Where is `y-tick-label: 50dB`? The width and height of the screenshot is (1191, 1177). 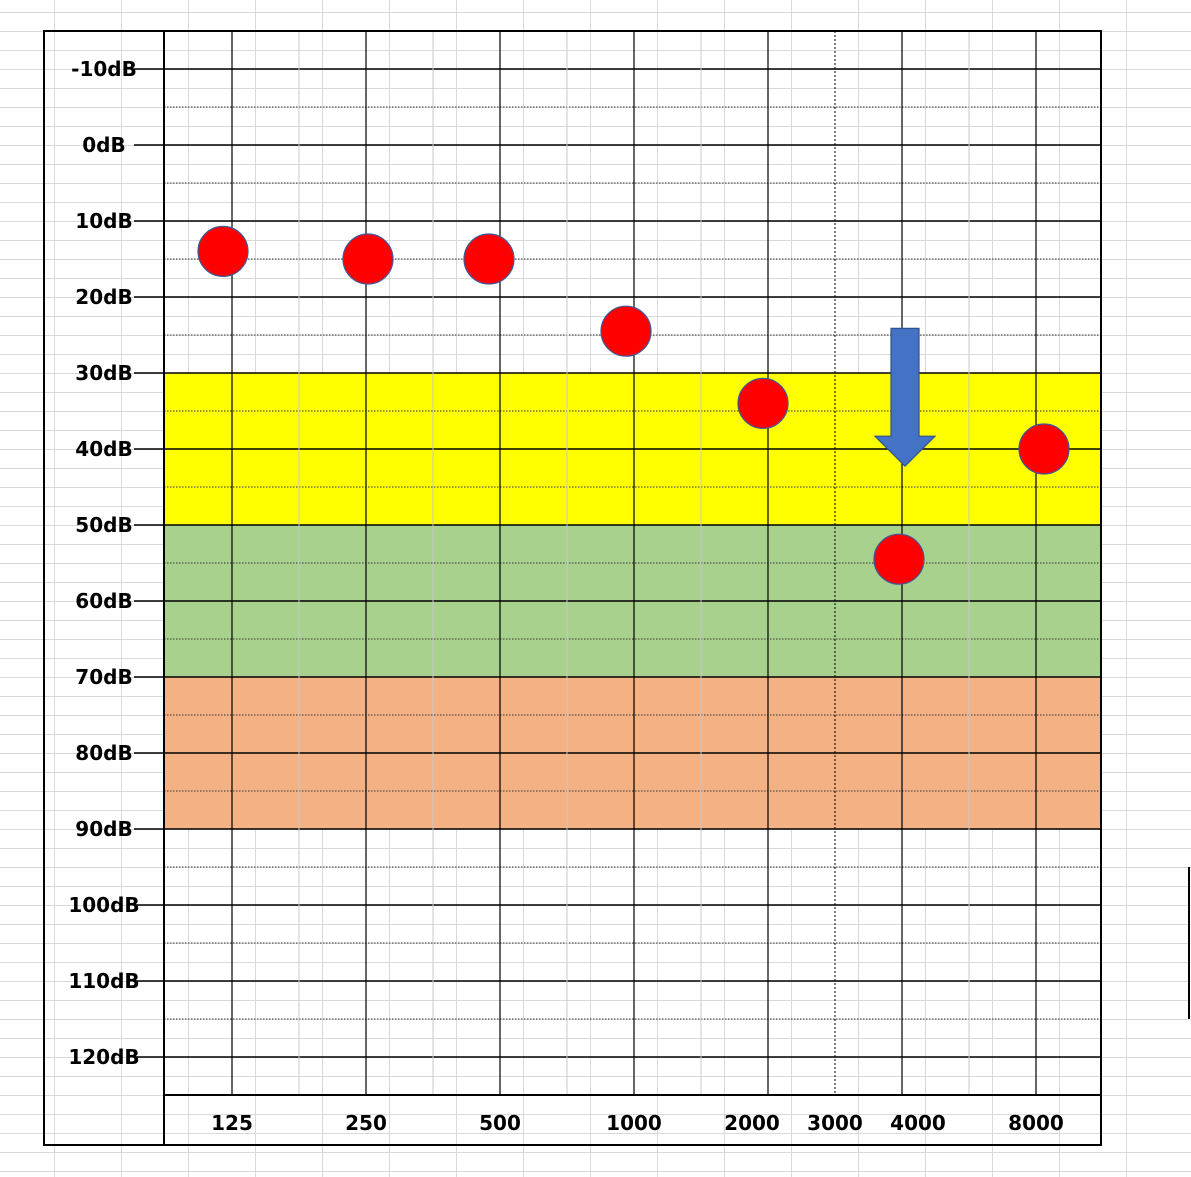
y-tick-label: 50dB is located at coordinates (103, 525).